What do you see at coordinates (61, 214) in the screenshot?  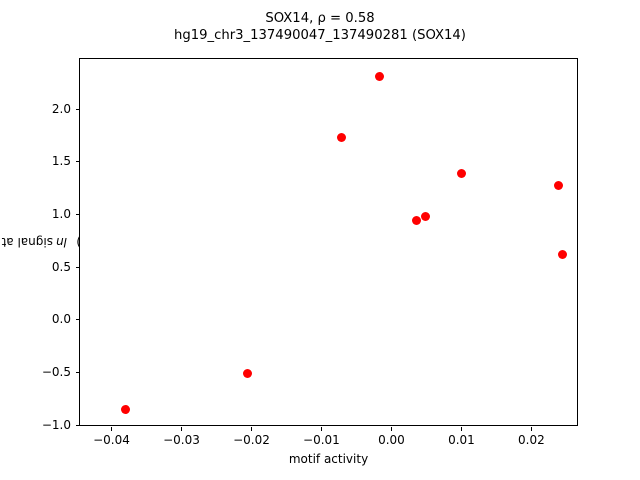 I see `y-axis-tick-label: 1.0` at bounding box center [61, 214].